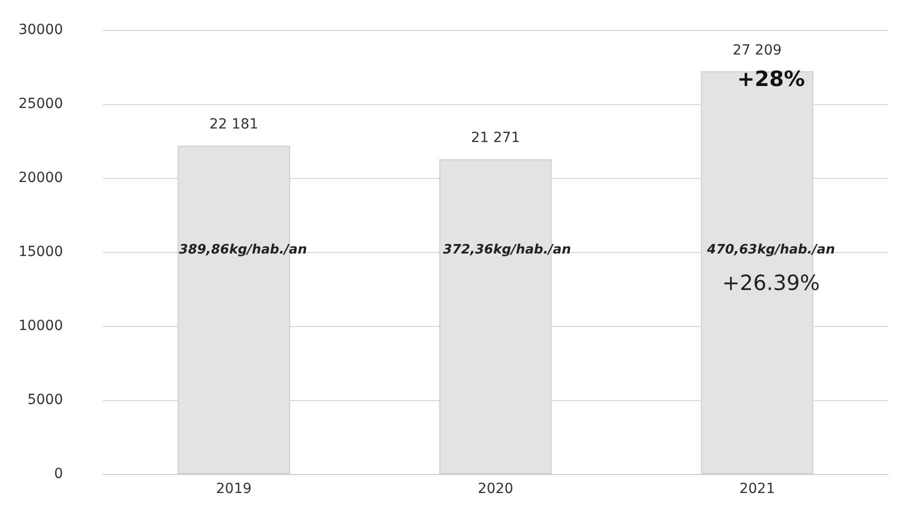 This screenshot has height=520, width=918. What do you see at coordinates (757, 50) in the screenshot?
I see `data-label: 27 209` at bounding box center [757, 50].